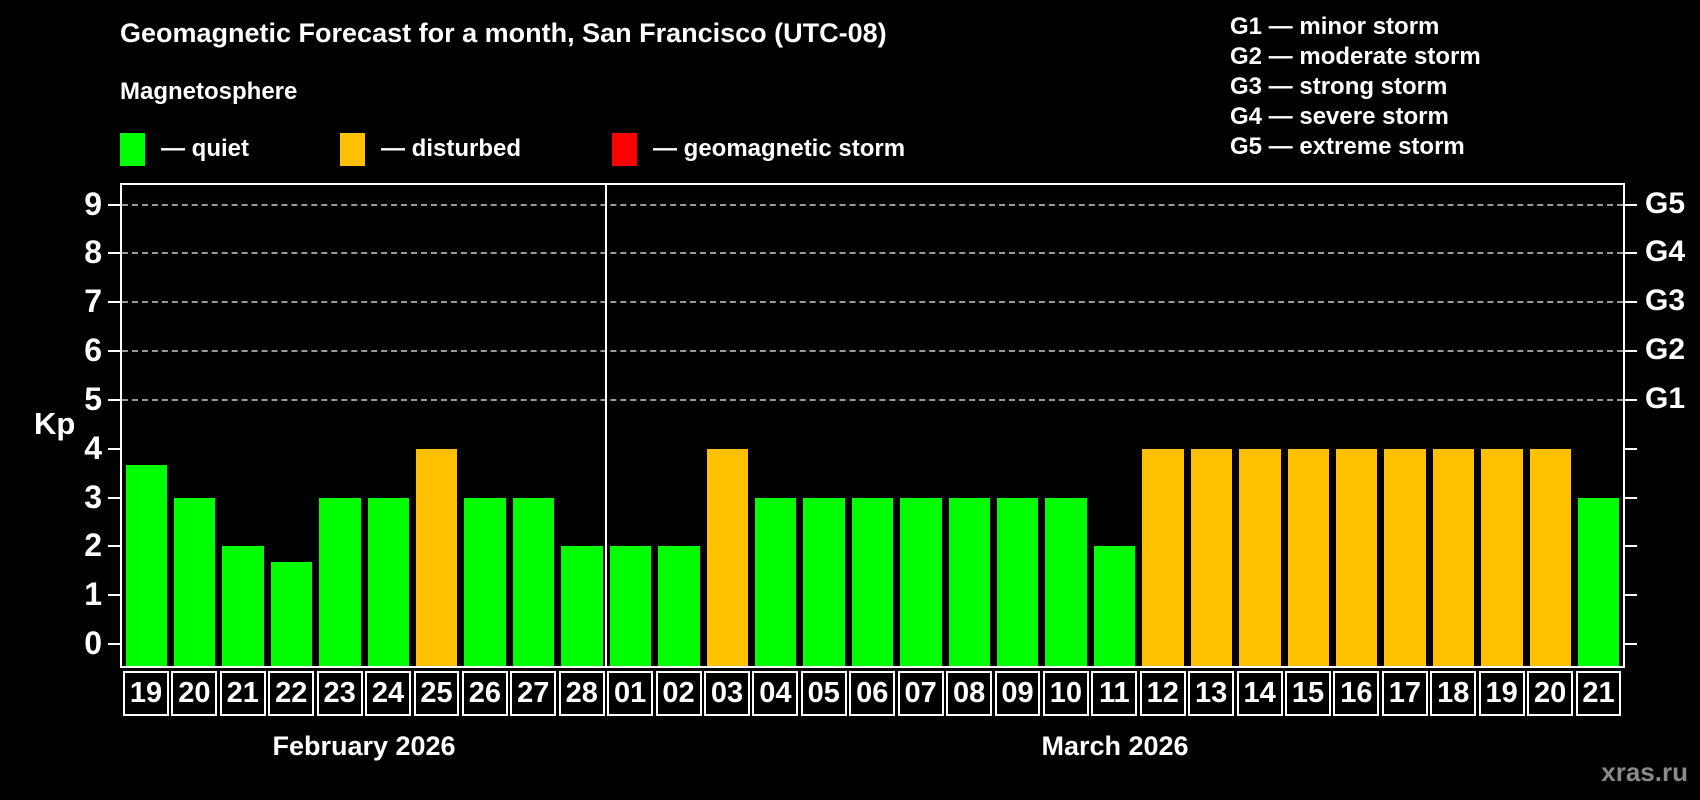 Image resolution: width=1700 pixels, height=800 pixels. What do you see at coordinates (1211, 693) in the screenshot?
I see `day-label: 13` at bounding box center [1211, 693].